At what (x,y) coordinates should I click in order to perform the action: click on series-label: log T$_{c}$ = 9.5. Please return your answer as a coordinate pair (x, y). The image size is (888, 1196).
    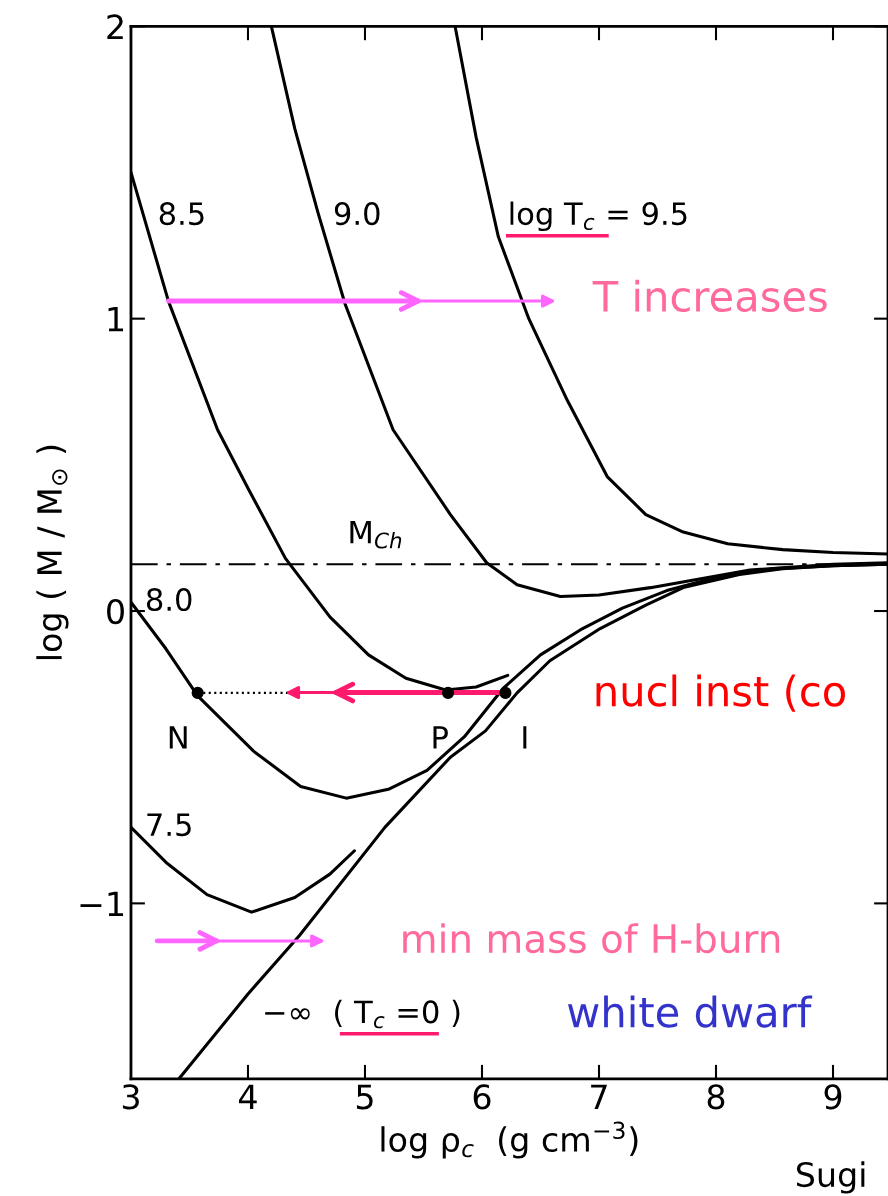
    Looking at the image, I should click on (598, 216).